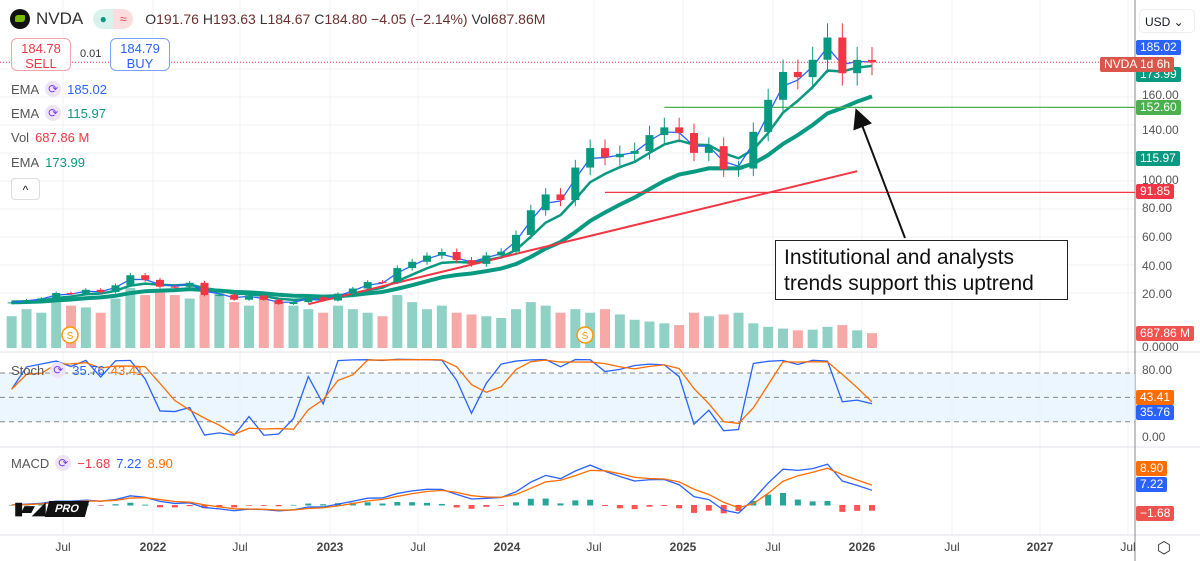  Describe the element at coordinates (1167, 21) in the screenshot. I see `currency-dropdown: USD ⌄` at that location.